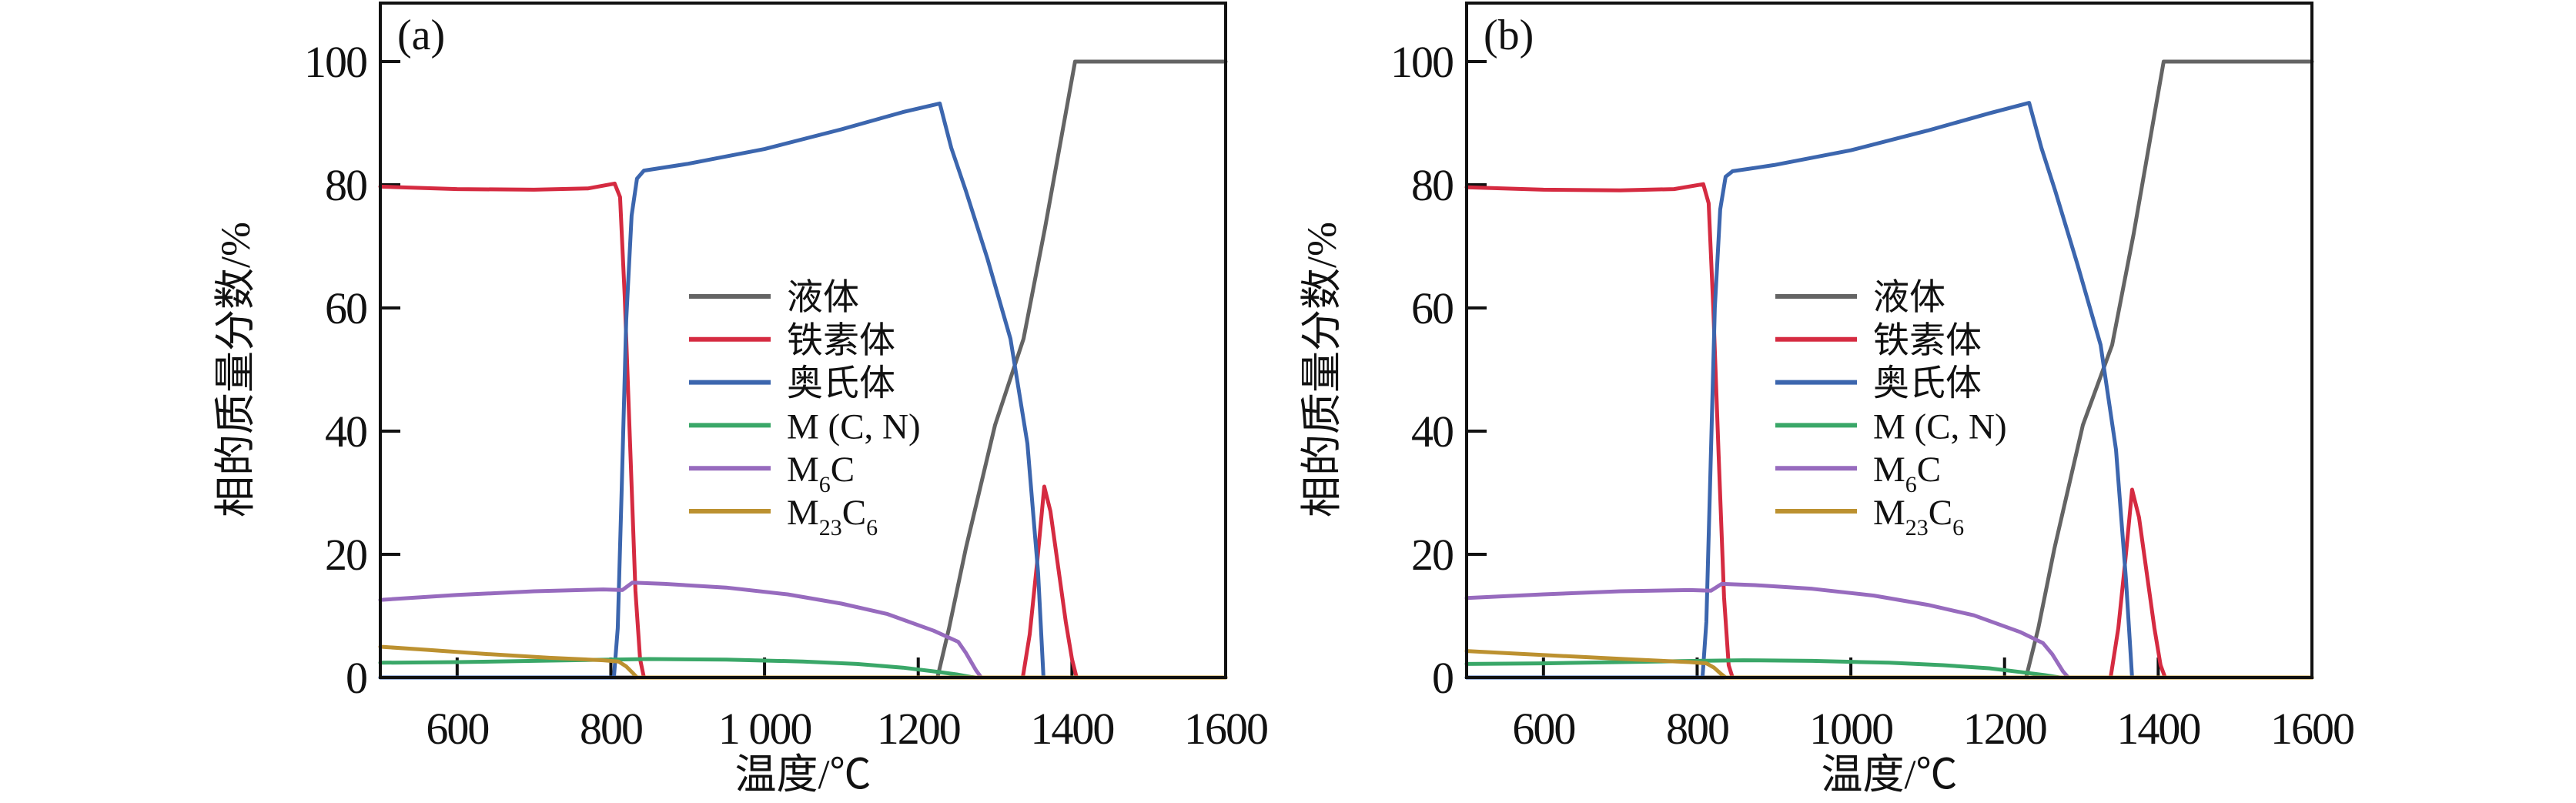 This screenshot has width=2576, height=803. What do you see at coordinates (1509, 35) in the screenshot?
I see `panel-tag: (b)` at bounding box center [1509, 35].